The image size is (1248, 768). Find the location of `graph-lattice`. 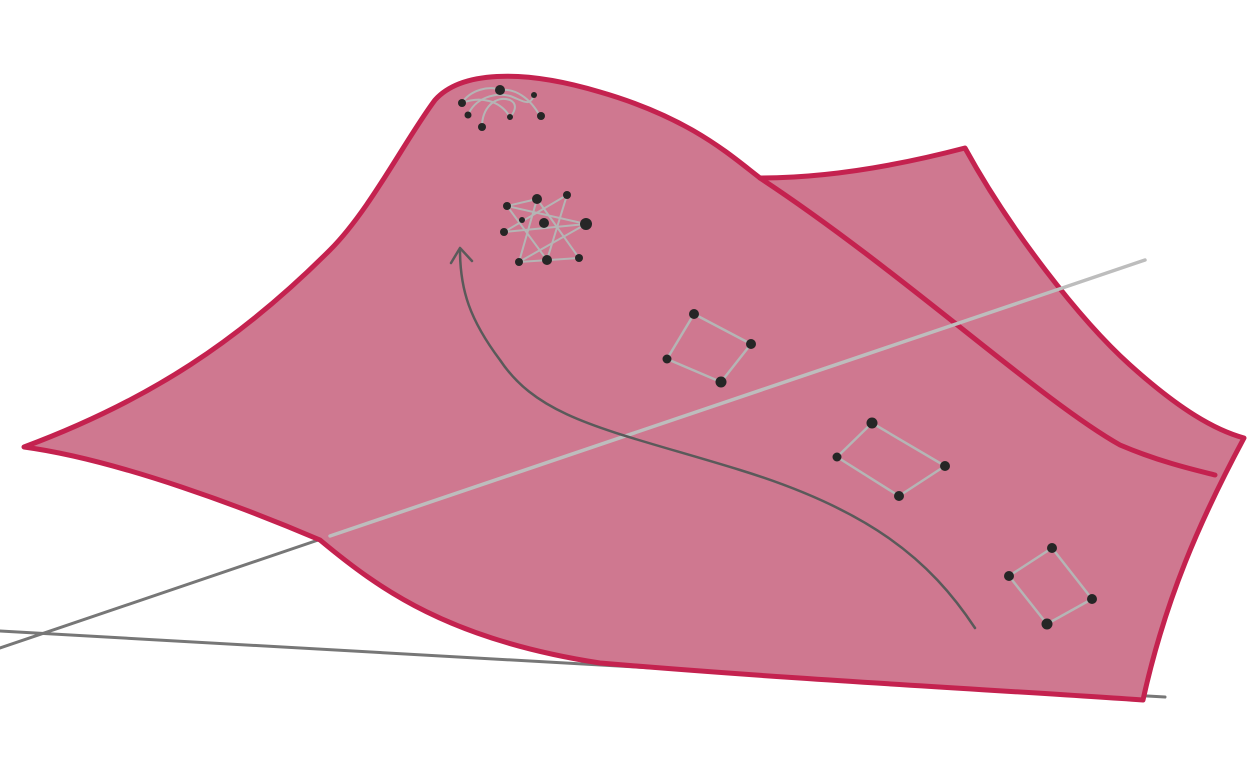

graph-lattice is located at coordinates (546, 228).